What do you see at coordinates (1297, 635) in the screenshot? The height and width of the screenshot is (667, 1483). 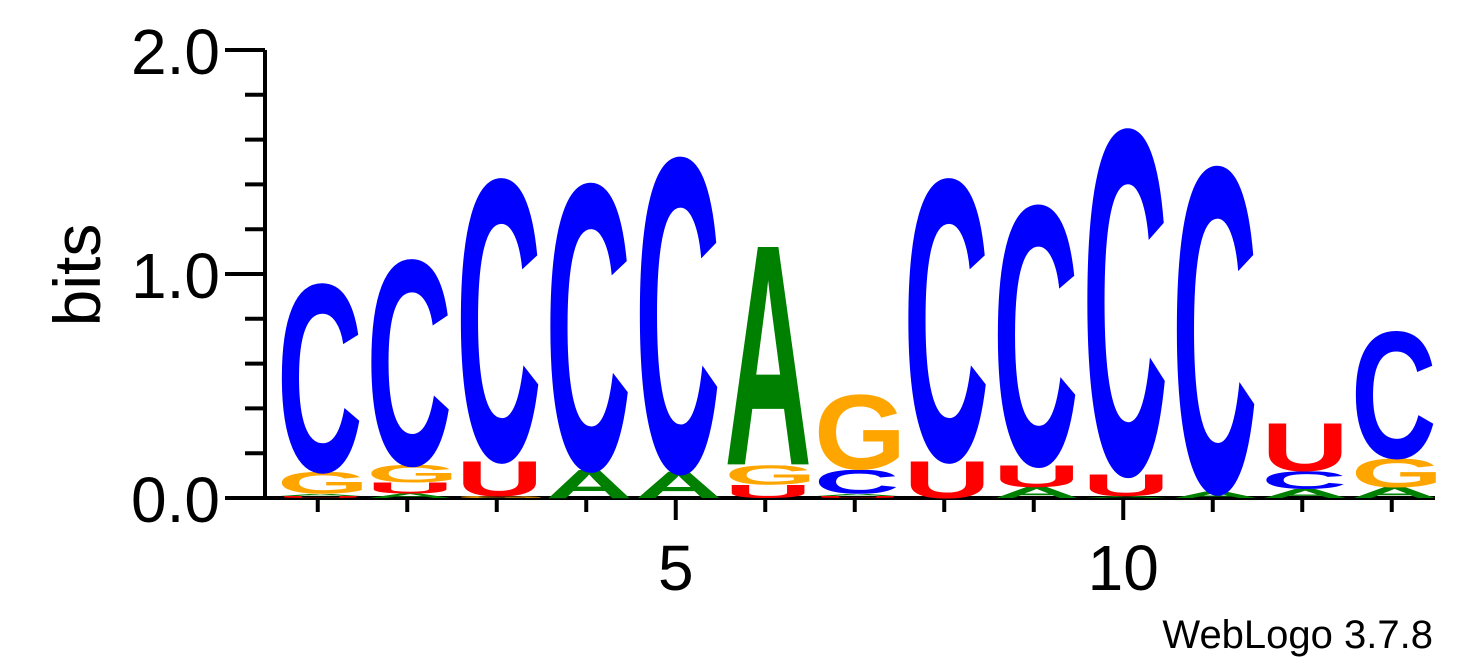 I see `weblogo-credit: WebLogo 3.7.8` at bounding box center [1297, 635].